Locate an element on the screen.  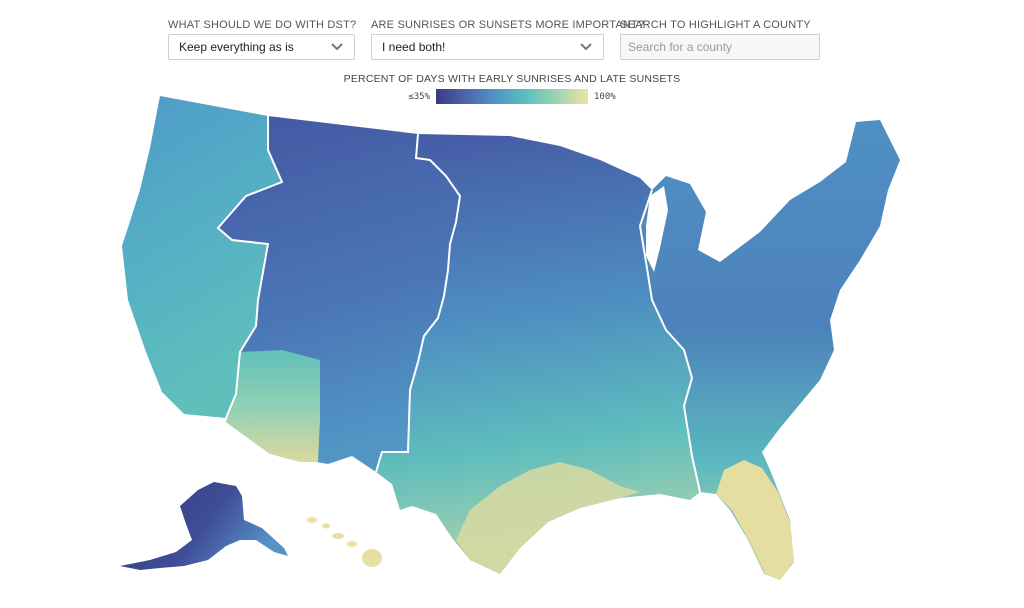
legend-scale: ≤35% 100% is located at coordinates (512, 96).